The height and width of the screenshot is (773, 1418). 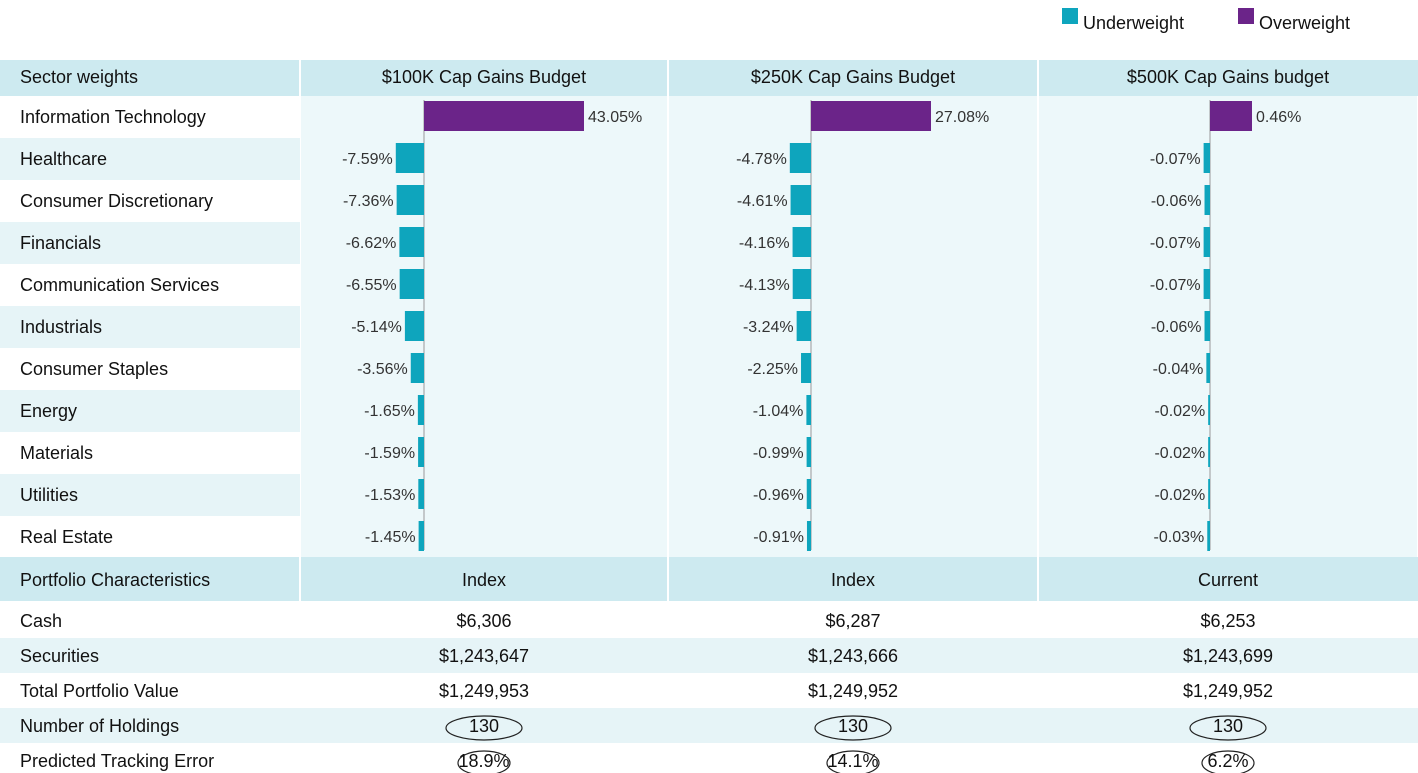 I want to click on value-label: -1.45%, so click(x=390, y=537).